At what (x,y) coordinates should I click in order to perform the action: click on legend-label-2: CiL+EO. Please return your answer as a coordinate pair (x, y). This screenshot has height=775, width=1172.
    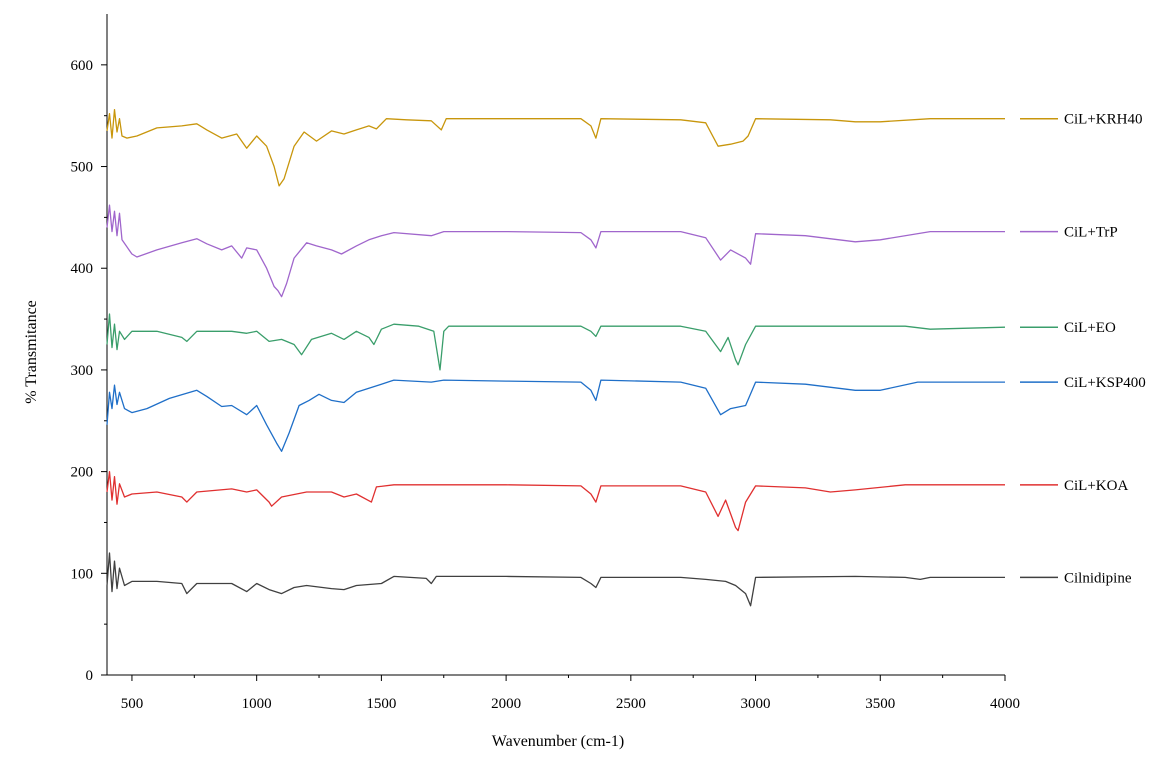
    Looking at the image, I should click on (1090, 328).